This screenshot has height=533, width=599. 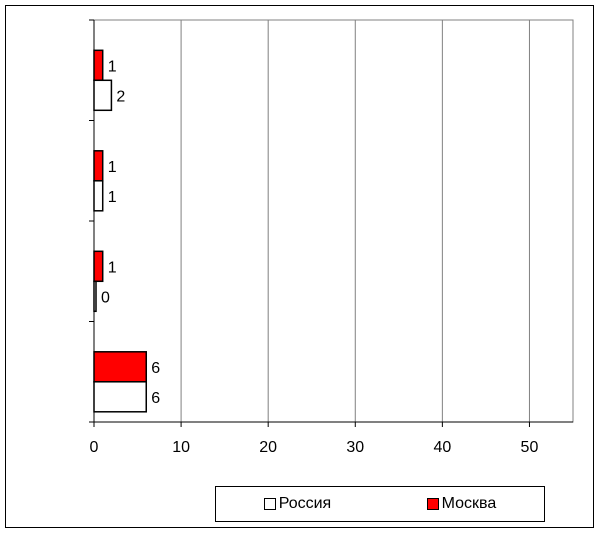 What do you see at coordinates (120, 96) in the screenshot?
I see `data-label: 2` at bounding box center [120, 96].